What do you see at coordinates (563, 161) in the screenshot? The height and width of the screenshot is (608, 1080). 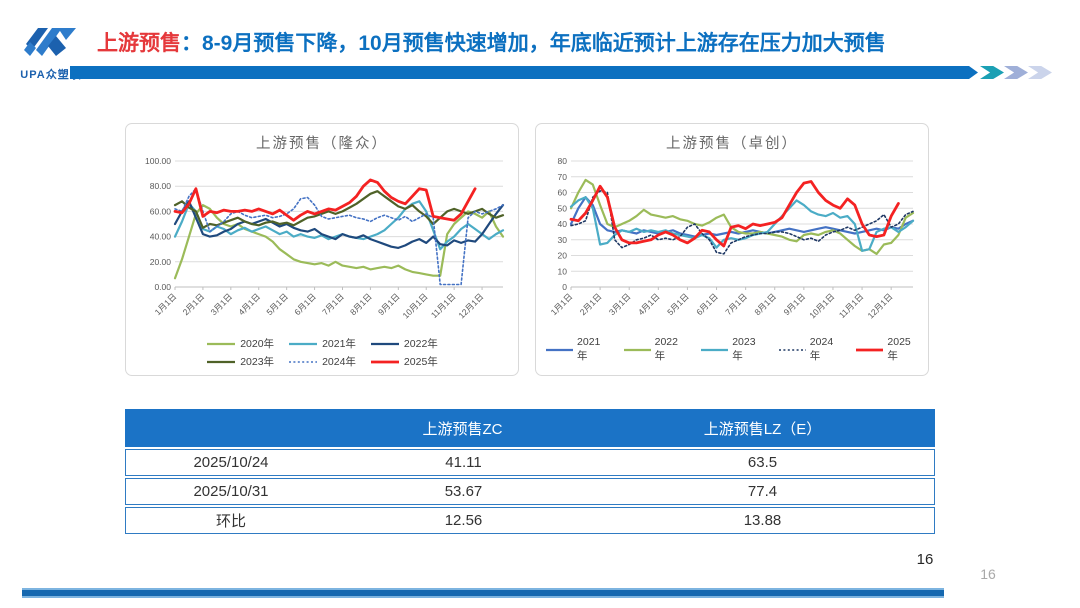 I see `svg-text: 80` at bounding box center [563, 161].